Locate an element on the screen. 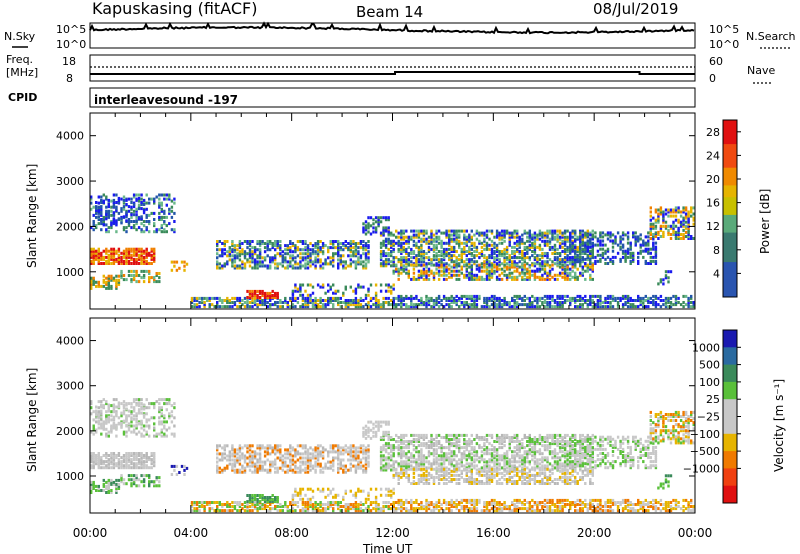 This screenshot has width=800, height=554. colorbar-swatch is located at coordinates (730, 158).